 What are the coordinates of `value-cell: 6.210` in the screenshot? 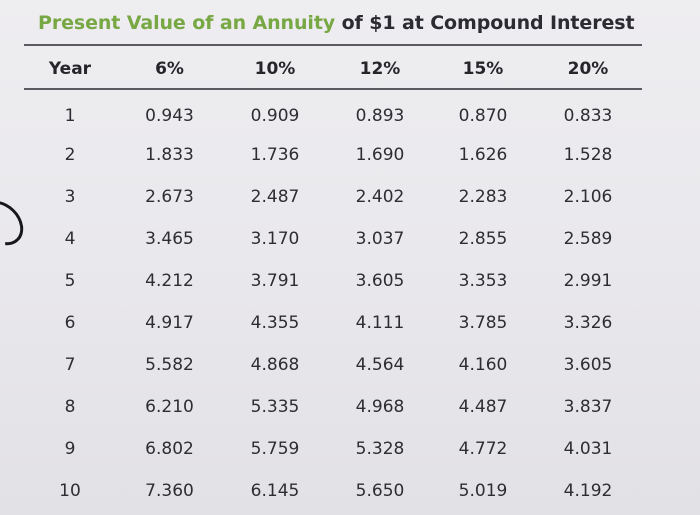 It's located at (169, 407).